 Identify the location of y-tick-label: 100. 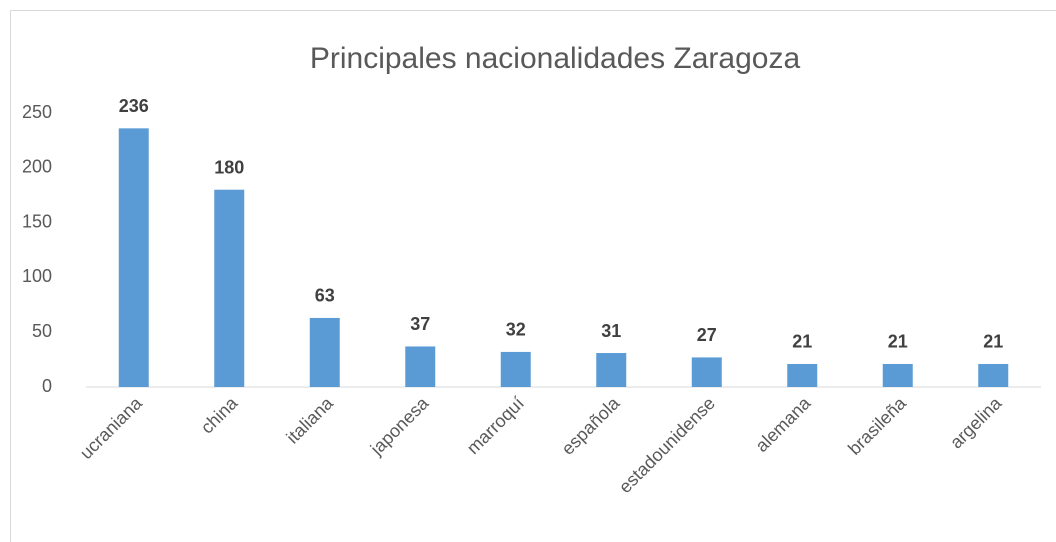
(37, 276).